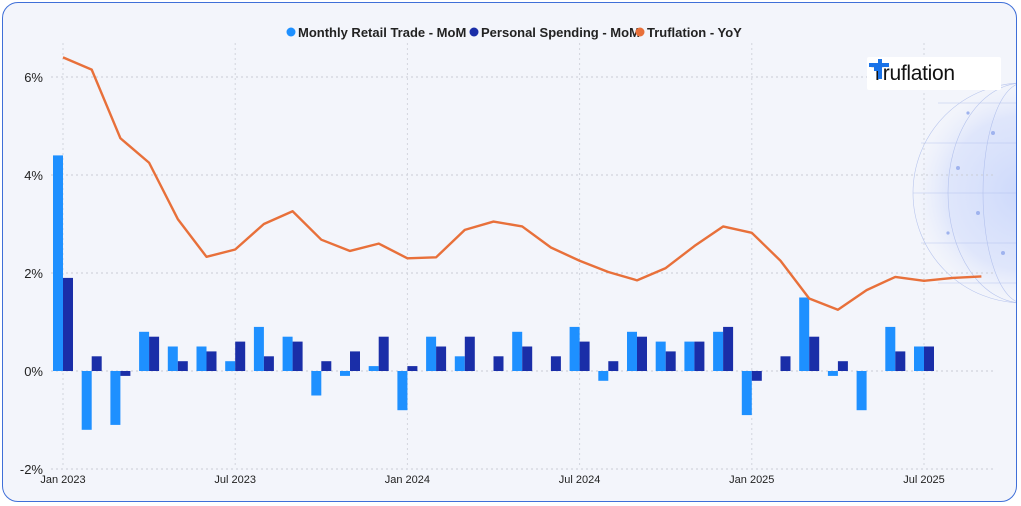  I want to click on y-tick-label: 2%, so click(33, 273).